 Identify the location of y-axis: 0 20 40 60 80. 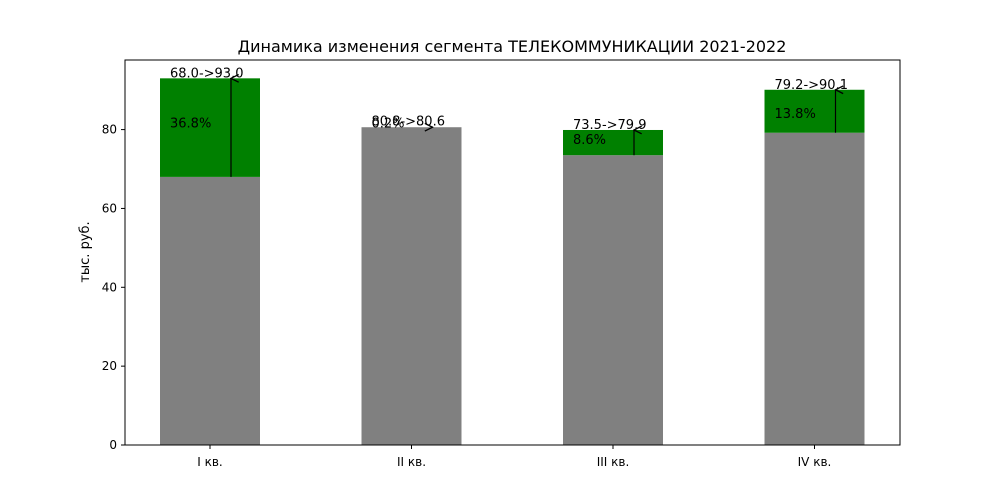
(113, 287).